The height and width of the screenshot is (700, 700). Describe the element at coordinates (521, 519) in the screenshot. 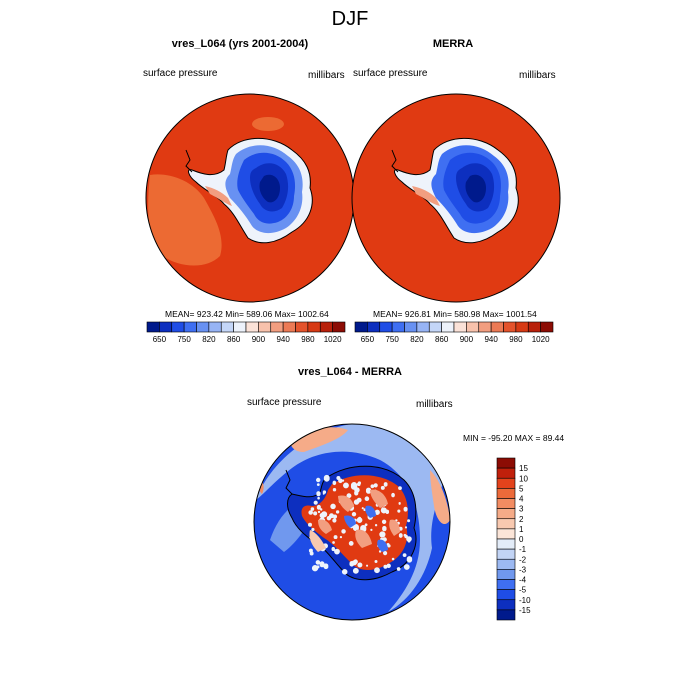

I see `colorbar-tick-label: 2` at that location.